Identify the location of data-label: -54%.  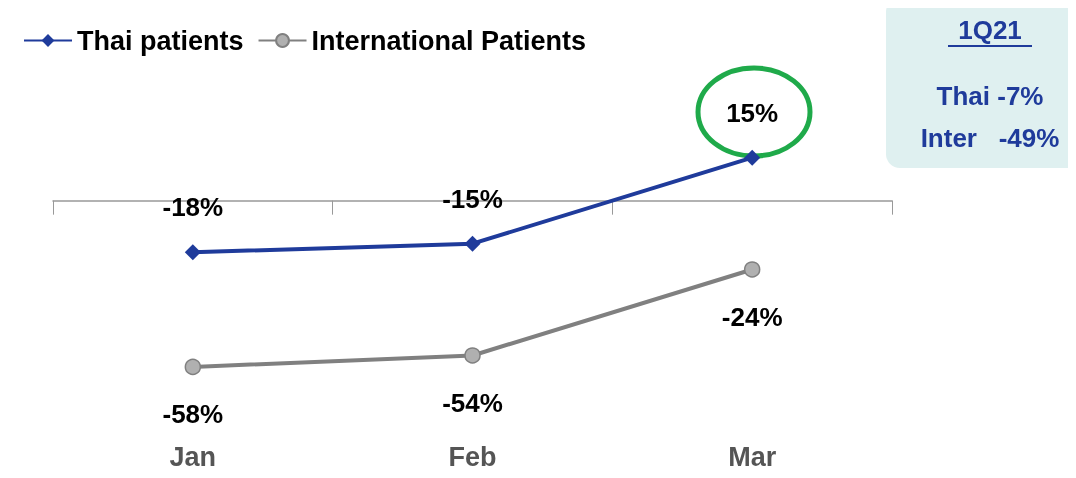
(472, 402).